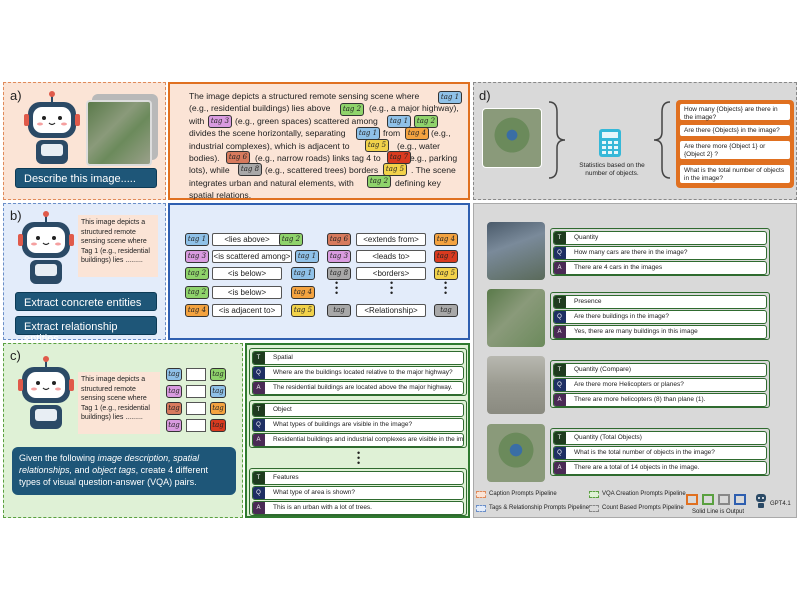  Describe the element at coordinates (339, 273) in the screenshot. I see `tag-8: tag 8` at that location.